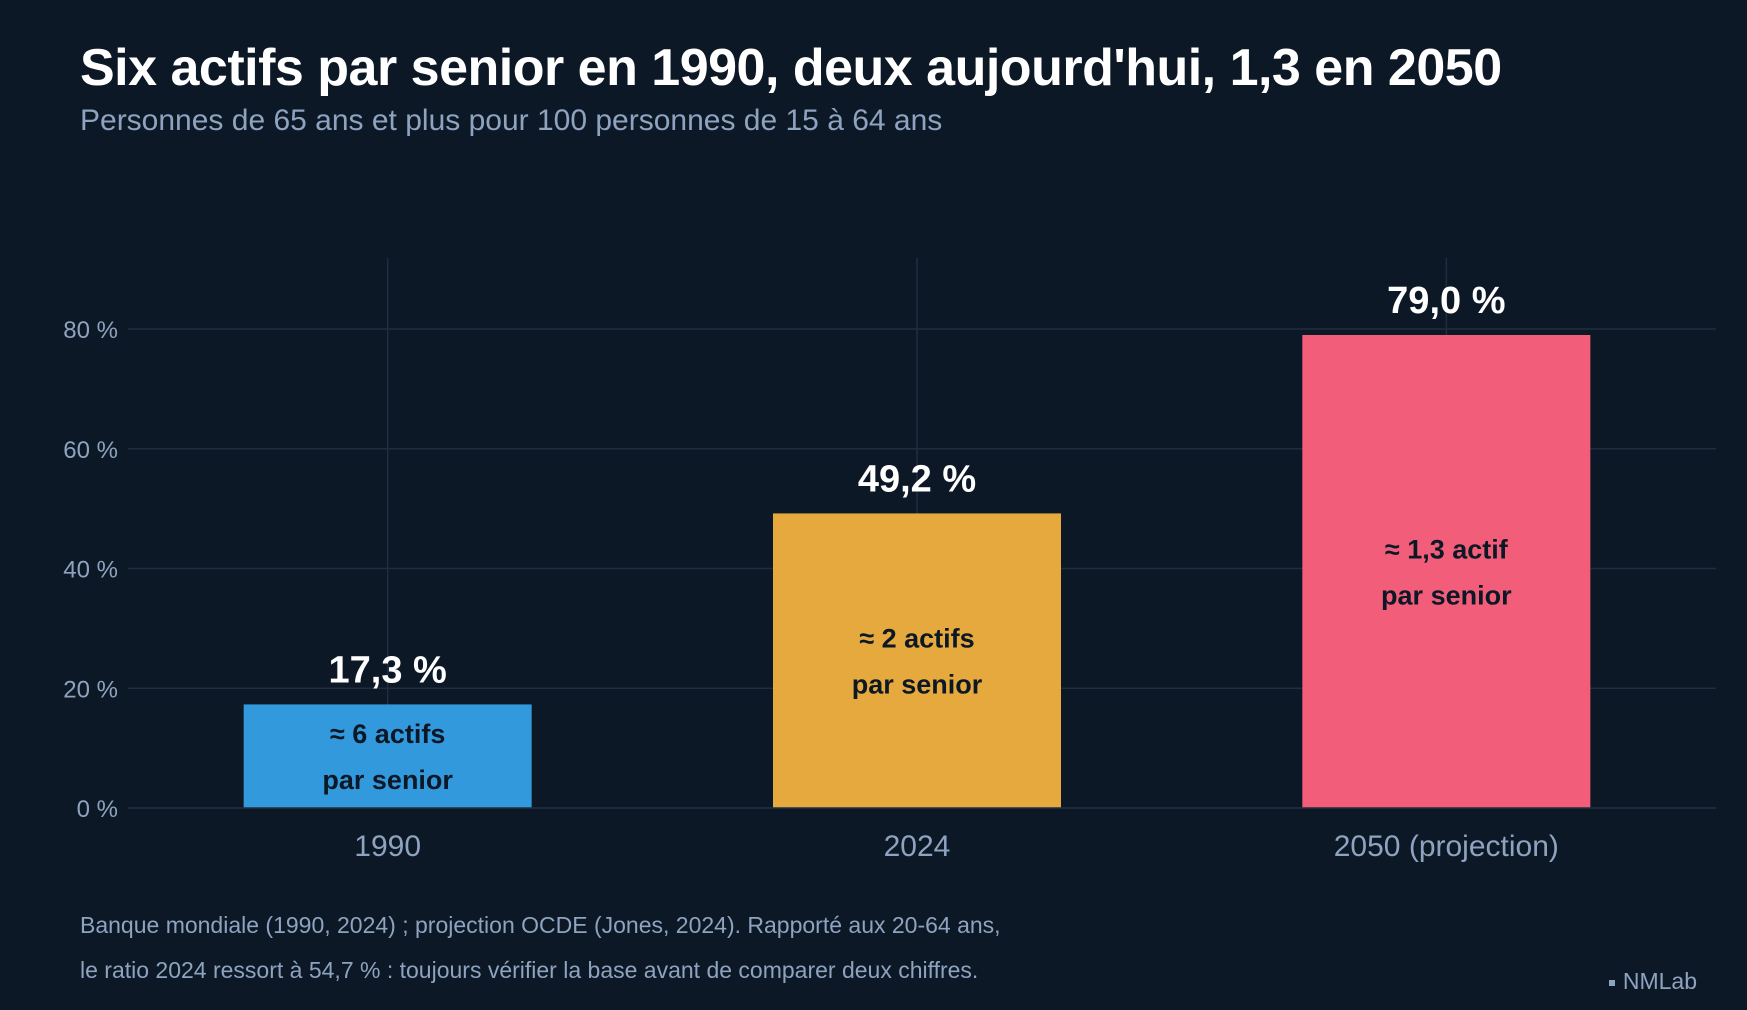 The image size is (1747, 1010). I want to click on y-tick-label: 20 %, so click(90, 689).